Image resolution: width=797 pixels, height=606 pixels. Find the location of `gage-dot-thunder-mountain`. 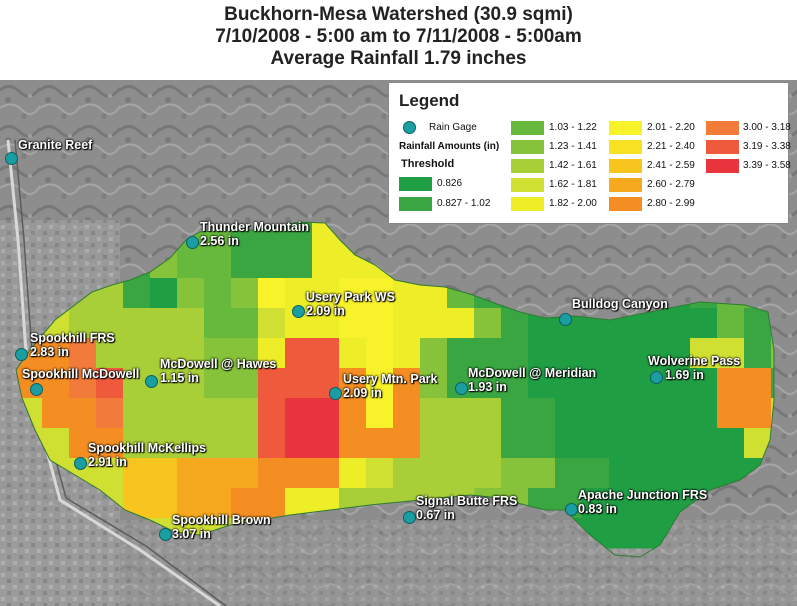

gage-dot-thunder-mountain is located at coordinates (192, 242).